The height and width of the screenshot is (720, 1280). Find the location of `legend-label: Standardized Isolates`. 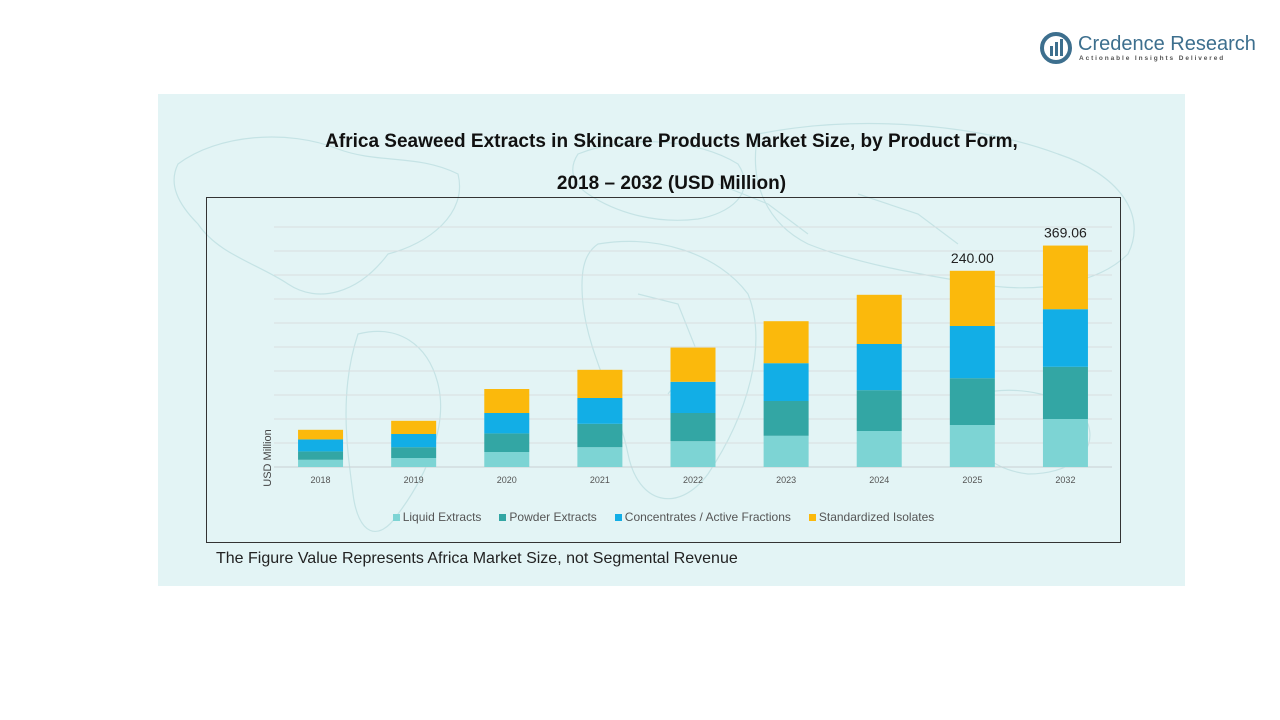

legend-label: Standardized Isolates is located at coordinates (876, 517).